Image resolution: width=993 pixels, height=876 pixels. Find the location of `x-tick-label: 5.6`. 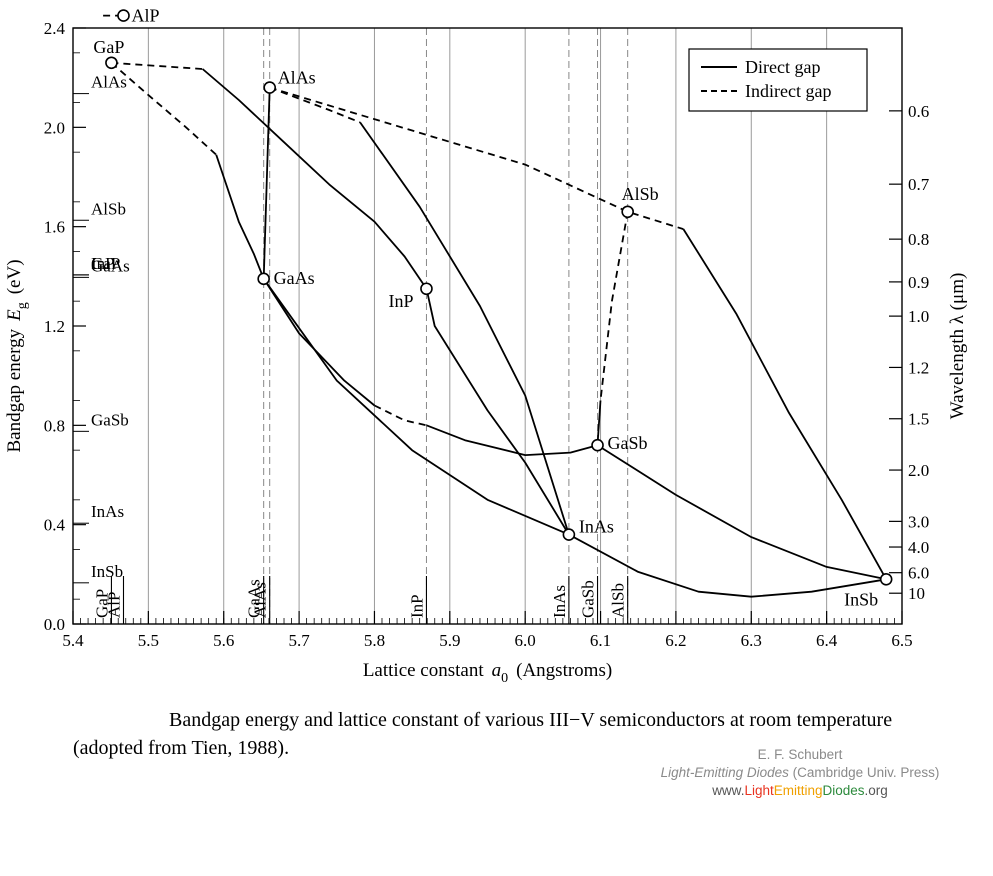

x-tick-label: 5.6 is located at coordinates (223, 640).